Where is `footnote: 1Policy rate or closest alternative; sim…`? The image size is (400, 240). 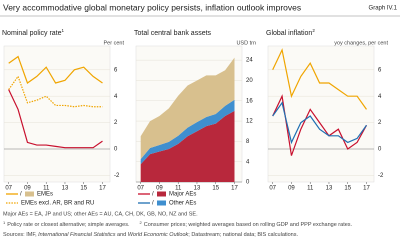
footnote: 1Policy rate or closest alternative; sim… is located at coordinates (178, 224).